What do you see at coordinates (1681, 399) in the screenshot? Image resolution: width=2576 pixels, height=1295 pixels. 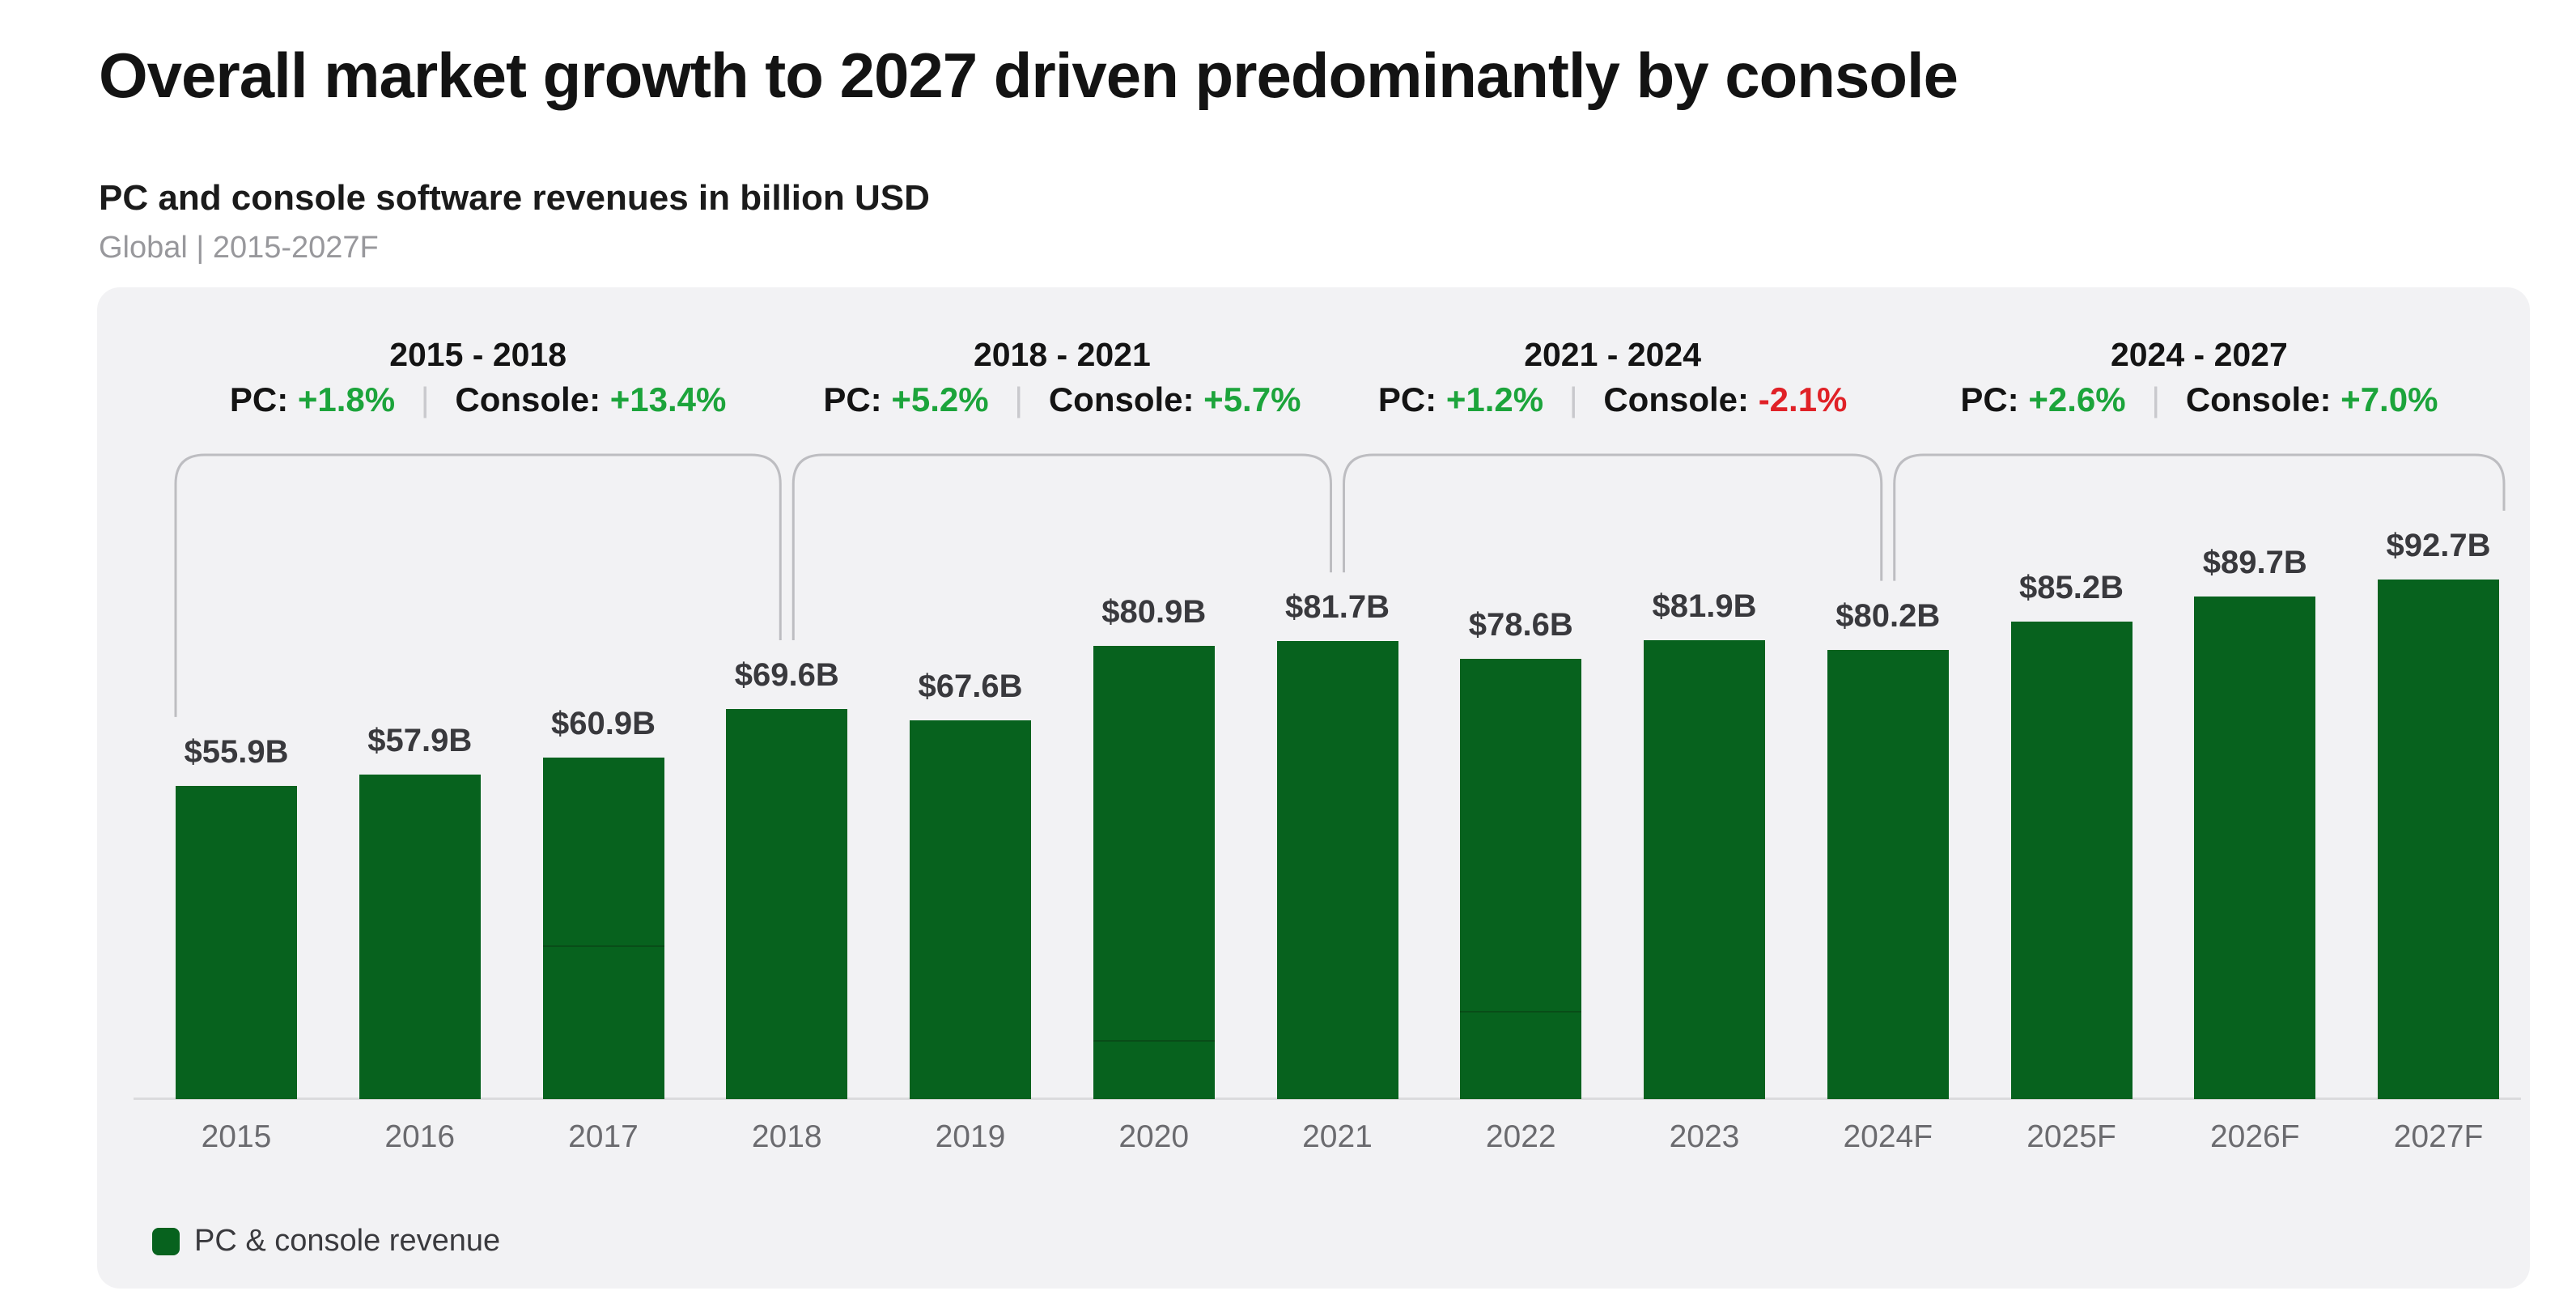 I see `console-growth-prefix-2: Console:` at bounding box center [1681, 399].